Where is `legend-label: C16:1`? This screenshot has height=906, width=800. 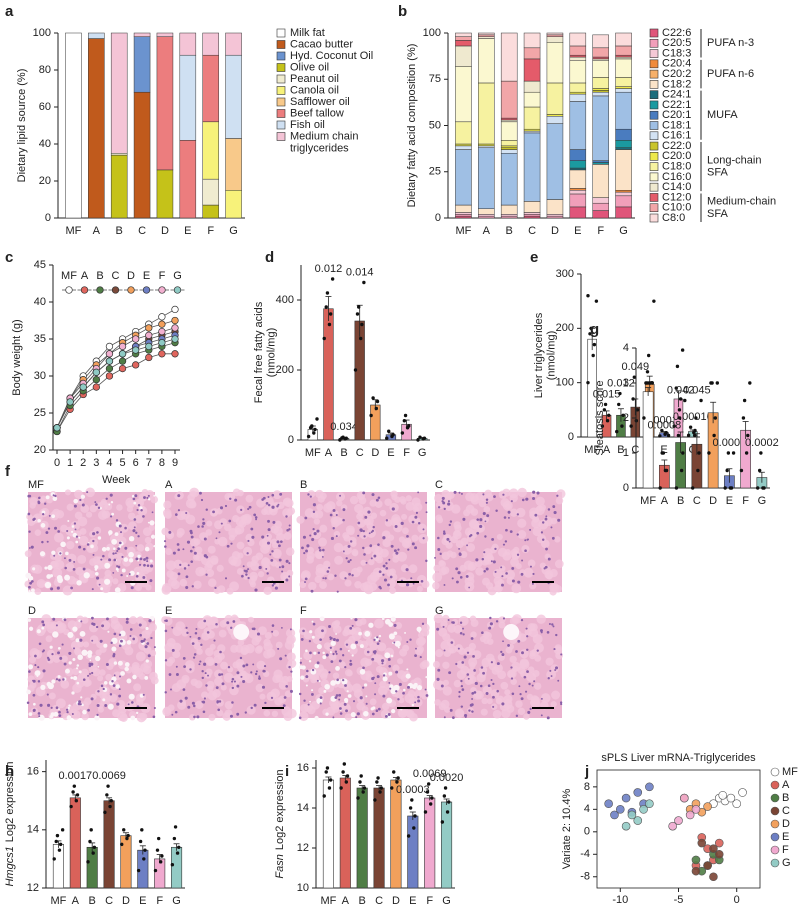 legend-label: C16:1 is located at coordinates (676, 136).